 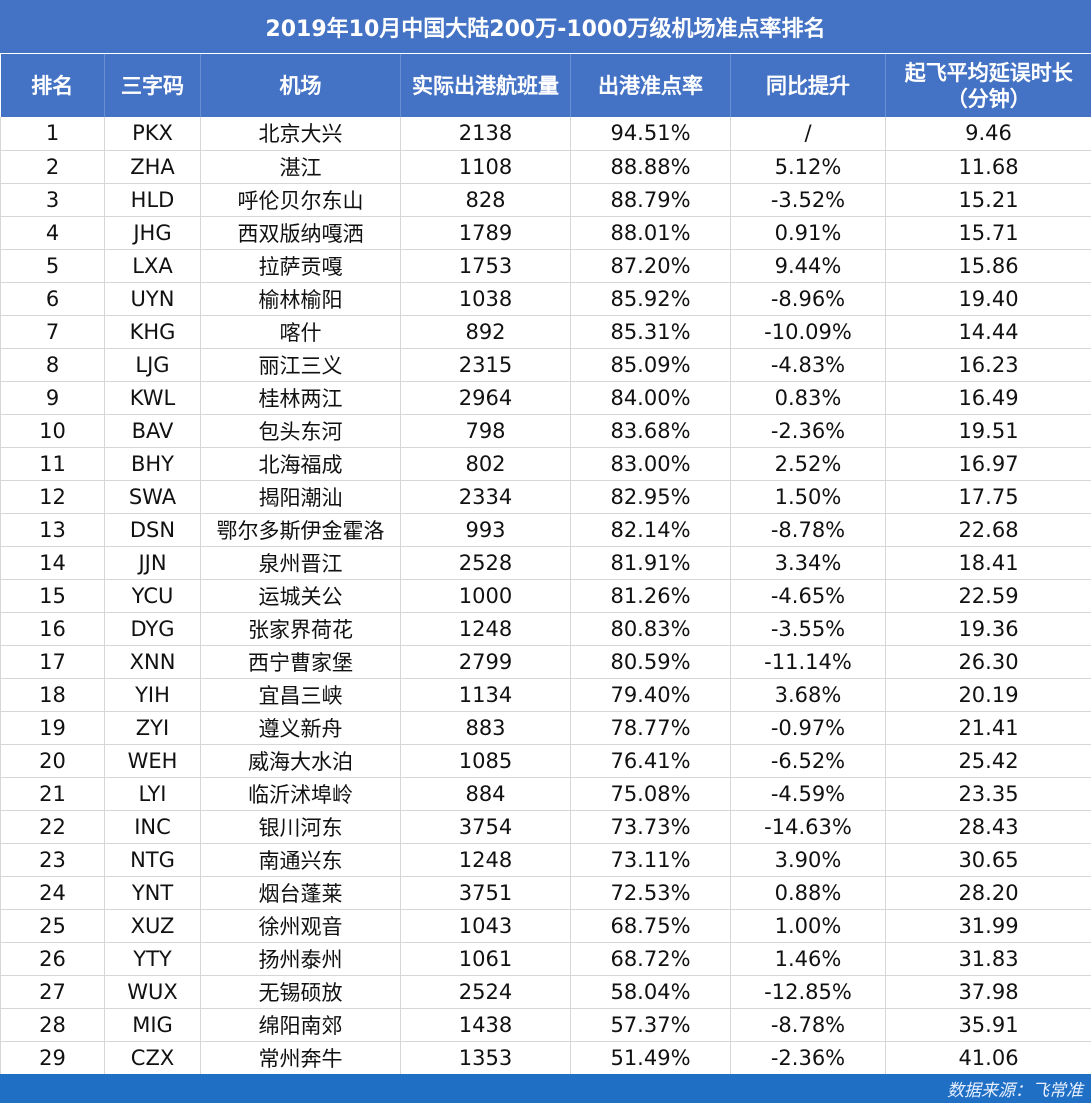 I want to click on rank-cell: 27, so click(x=52, y=992).